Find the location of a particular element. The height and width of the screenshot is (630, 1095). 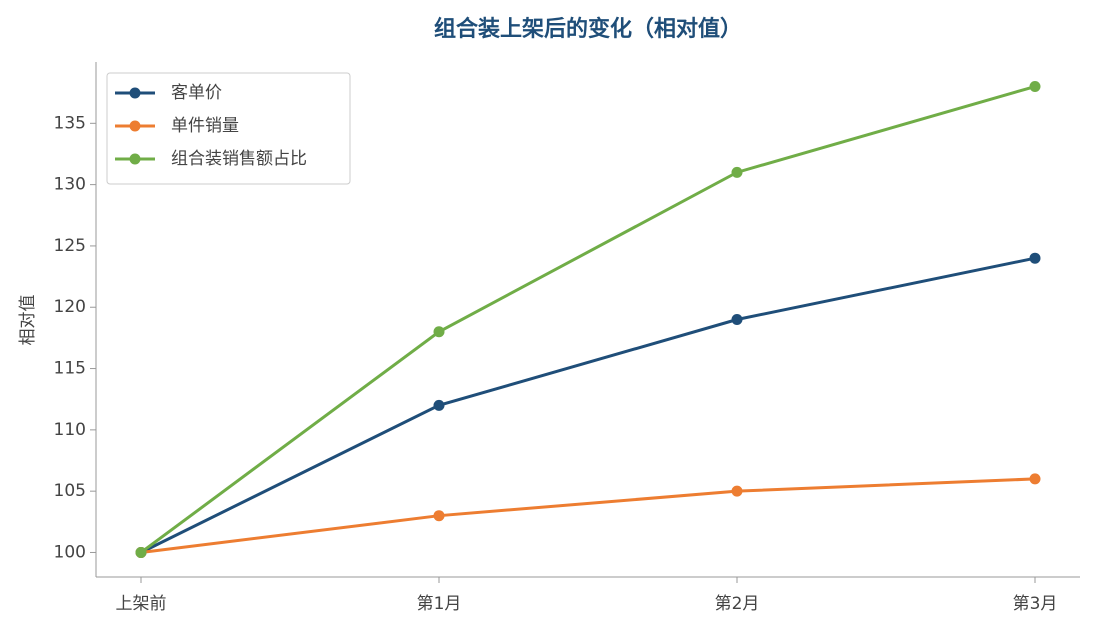

x-tick-label: 第3月 is located at coordinates (1035, 604).